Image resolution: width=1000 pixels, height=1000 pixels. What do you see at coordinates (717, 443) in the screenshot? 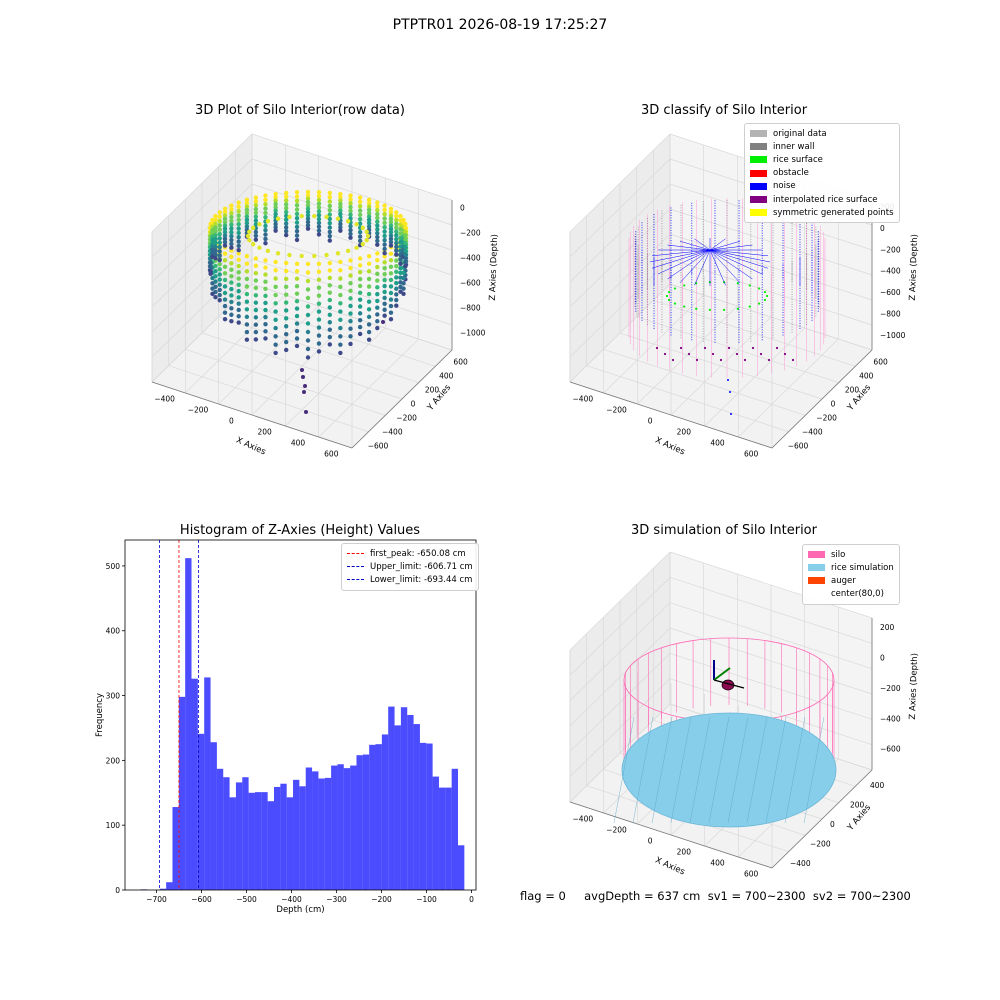
I see `x-tick-label: 400` at bounding box center [717, 443].